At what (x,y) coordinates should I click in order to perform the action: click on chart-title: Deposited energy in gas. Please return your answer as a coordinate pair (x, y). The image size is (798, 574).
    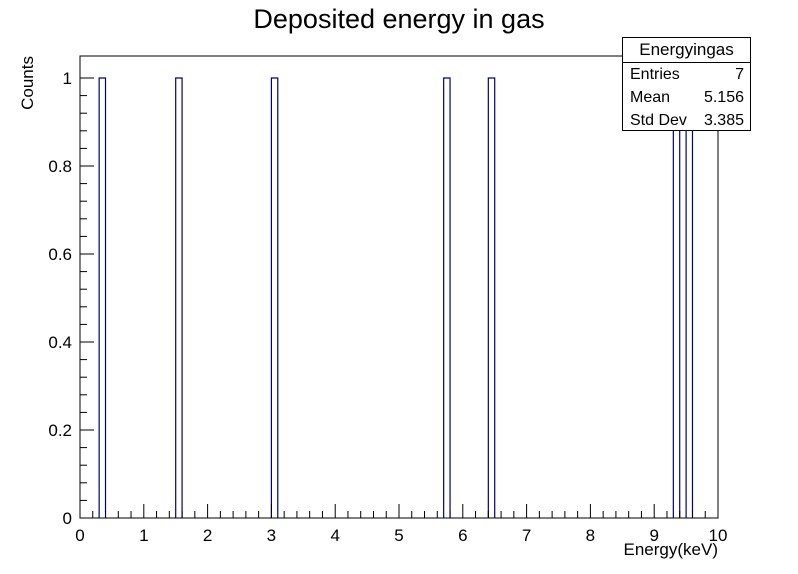
    Looking at the image, I should click on (399, 19).